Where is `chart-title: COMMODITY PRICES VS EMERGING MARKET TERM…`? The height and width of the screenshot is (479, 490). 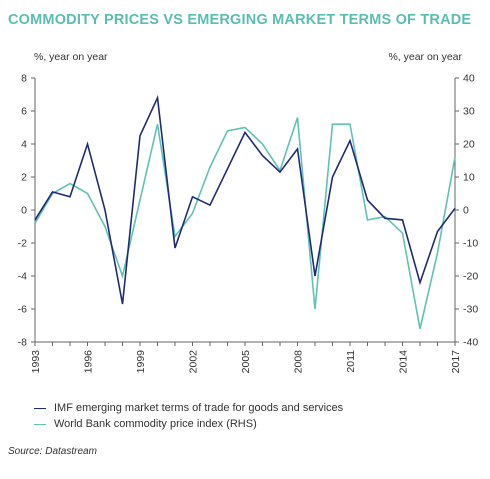
chart-title: COMMODITY PRICES VS EMERGING MARKET TERM… is located at coordinates (240, 20).